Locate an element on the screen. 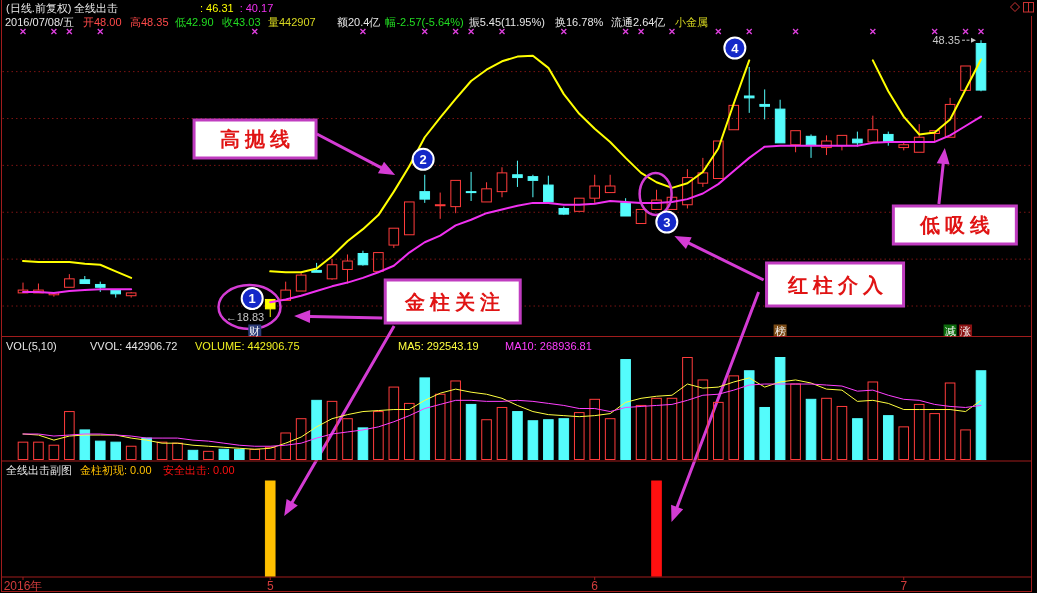 This screenshot has height=593, width=1037. marker-disc: 1 is located at coordinates (252, 298).